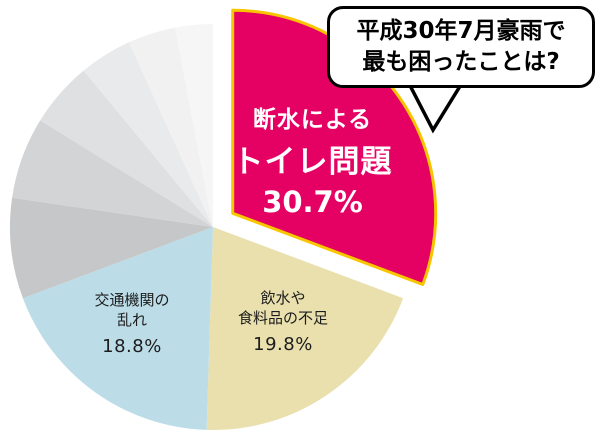 Image resolution: width=603 pixels, height=440 pixels. What do you see at coordinates (132, 300) in the screenshot?
I see `label-transport-line1: 交通機関の` at bounding box center [132, 300].